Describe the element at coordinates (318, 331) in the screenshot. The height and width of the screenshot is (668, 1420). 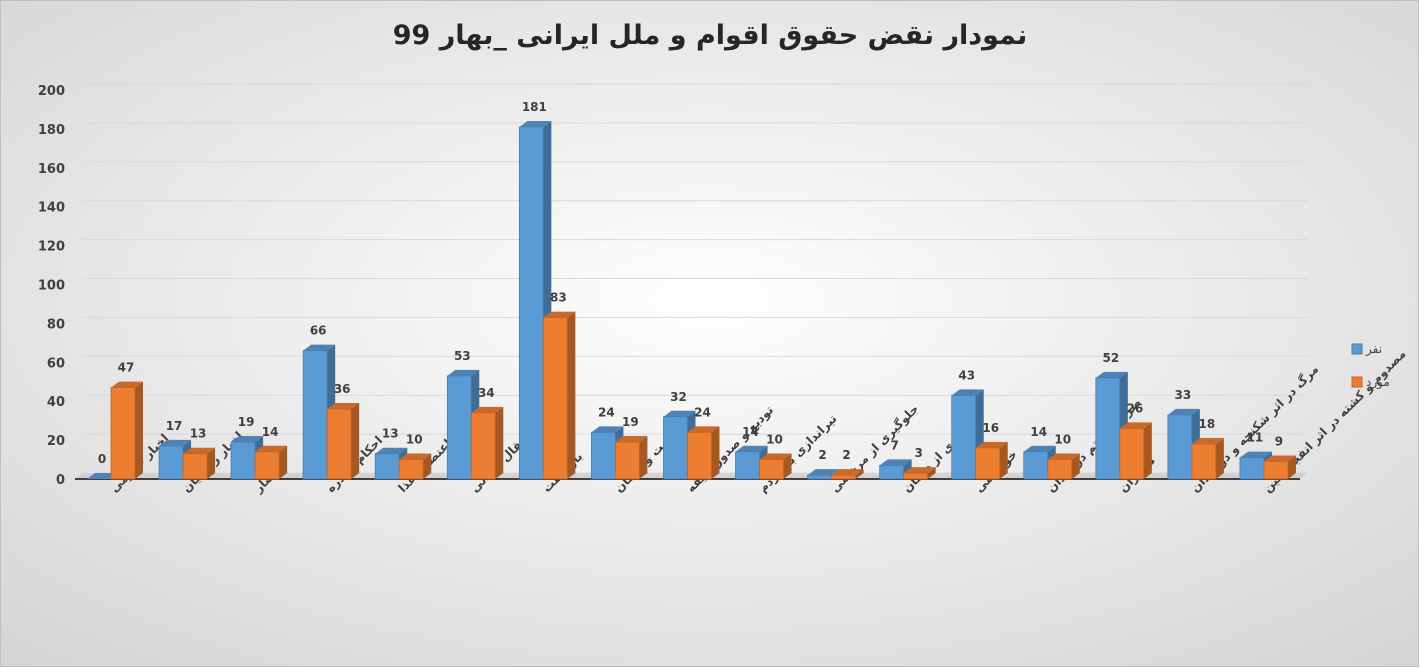
I see `data-label: 66` at that location.